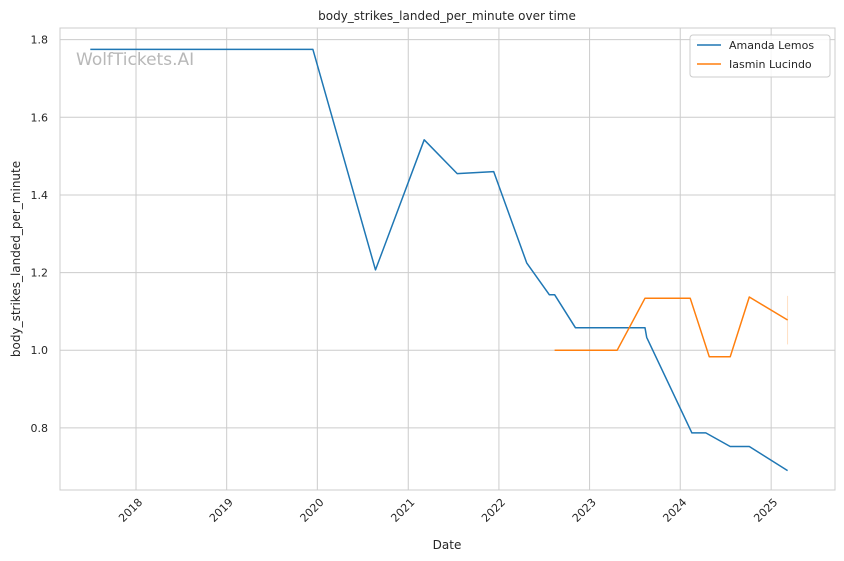  What do you see at coordinates (40, 273) in the screenshot?
I see `y-tick-label-1-2: 1.2` at bounding box center [40, 273].